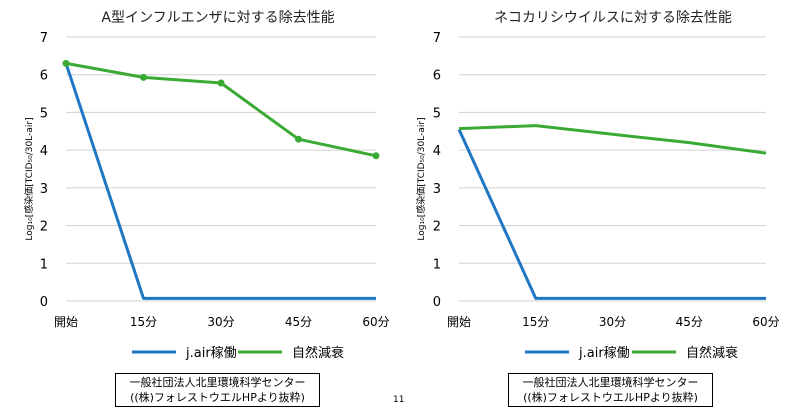  I want to click on source-box-right: 一般社団法人北里環境科学センター ((株)フォレストウエルHPより抜粋), so click(610, 390).